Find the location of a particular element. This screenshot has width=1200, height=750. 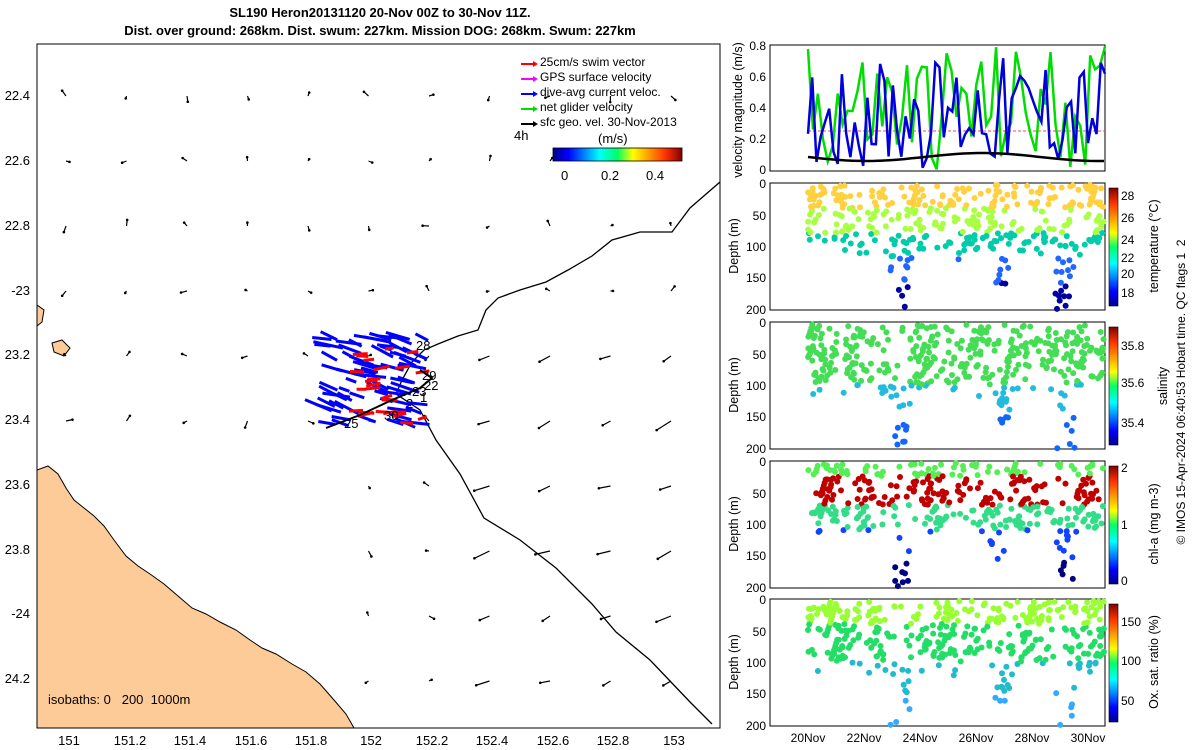

glider-track is located at coordinates (369, 379).